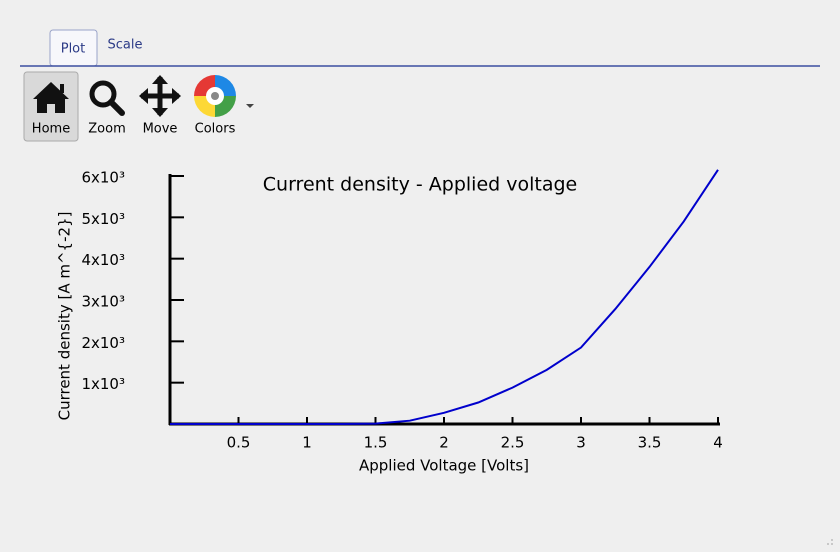 Image resolution: width=840 pixels, height=552 pixels. I want to click on y-tick-label: 6x10³, so click(103, 178).